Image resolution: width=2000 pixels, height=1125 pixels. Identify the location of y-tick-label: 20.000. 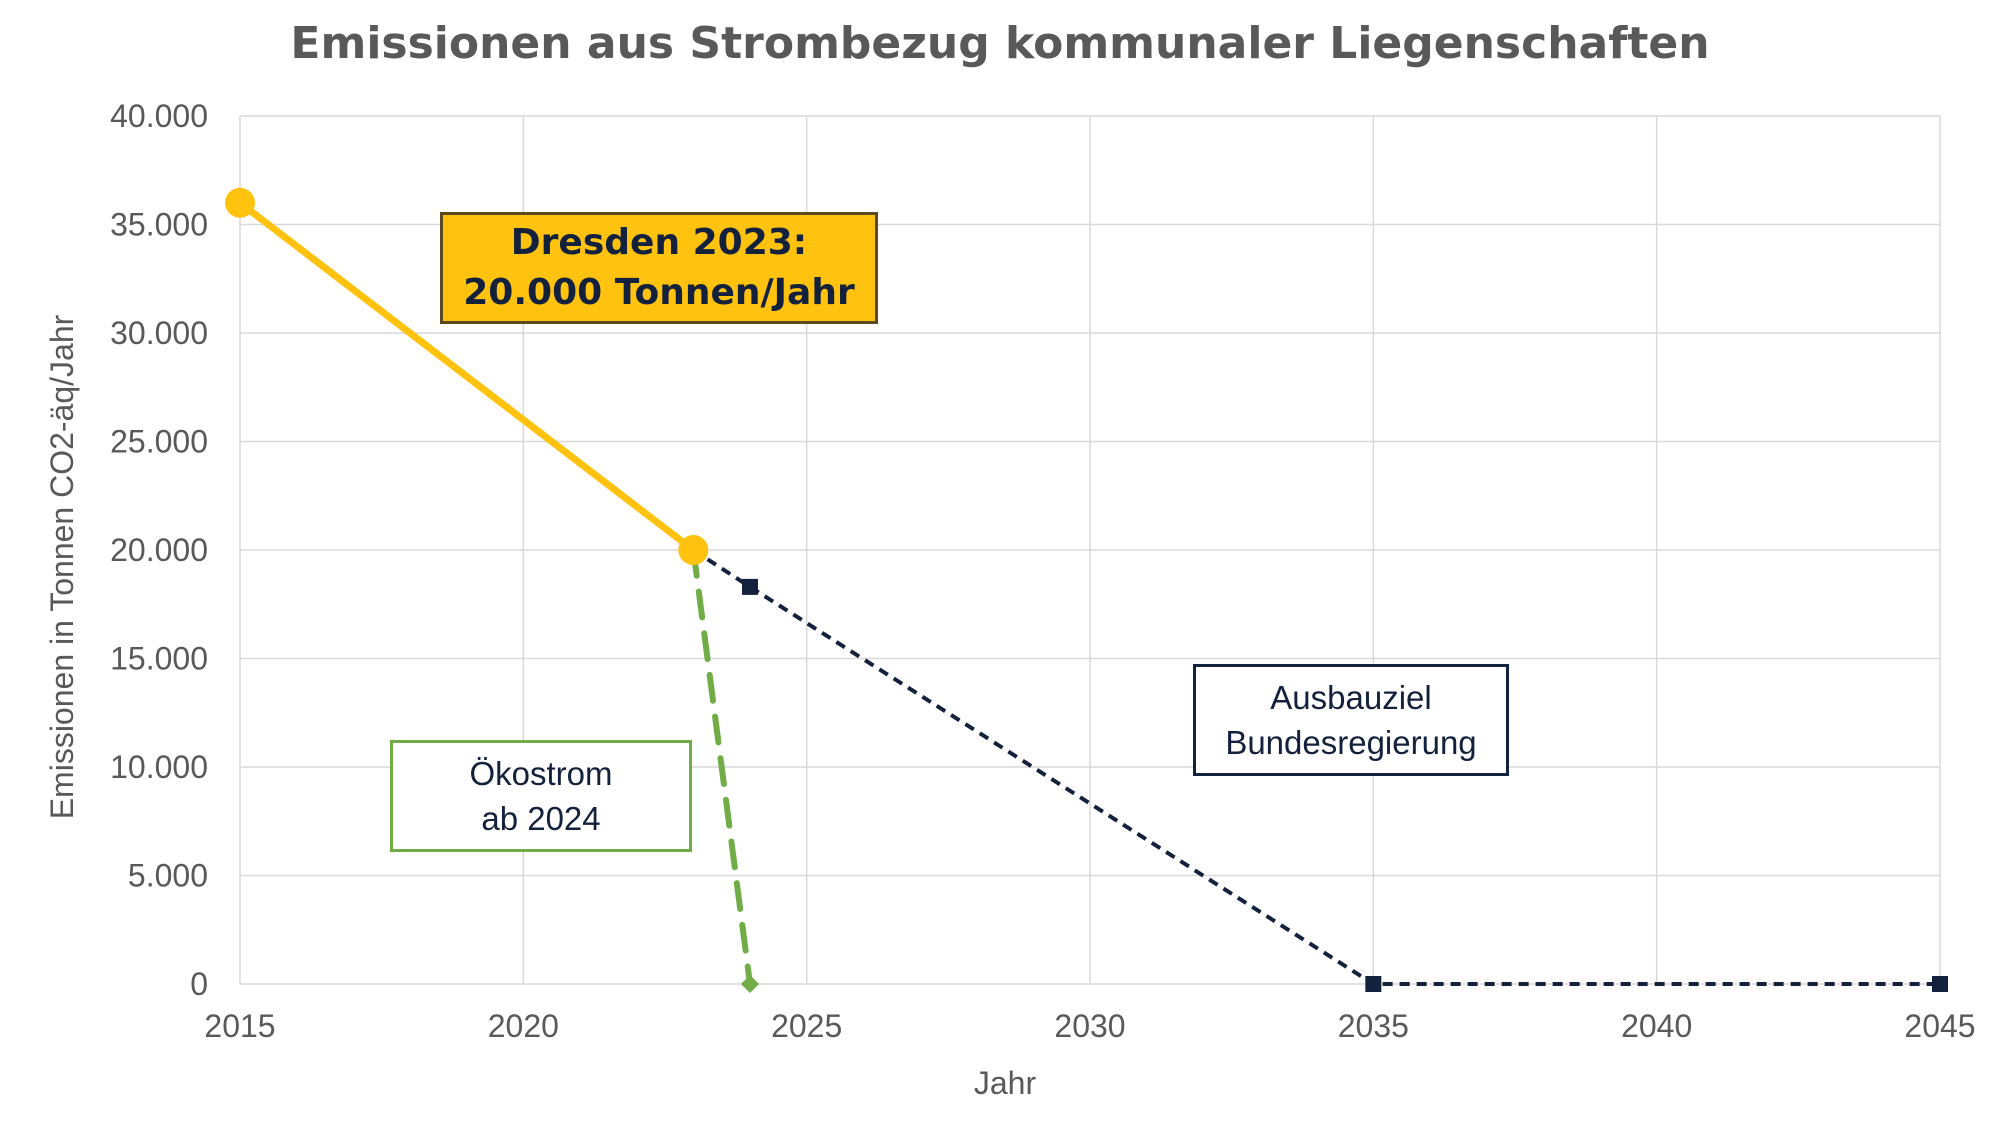
(159, 550).